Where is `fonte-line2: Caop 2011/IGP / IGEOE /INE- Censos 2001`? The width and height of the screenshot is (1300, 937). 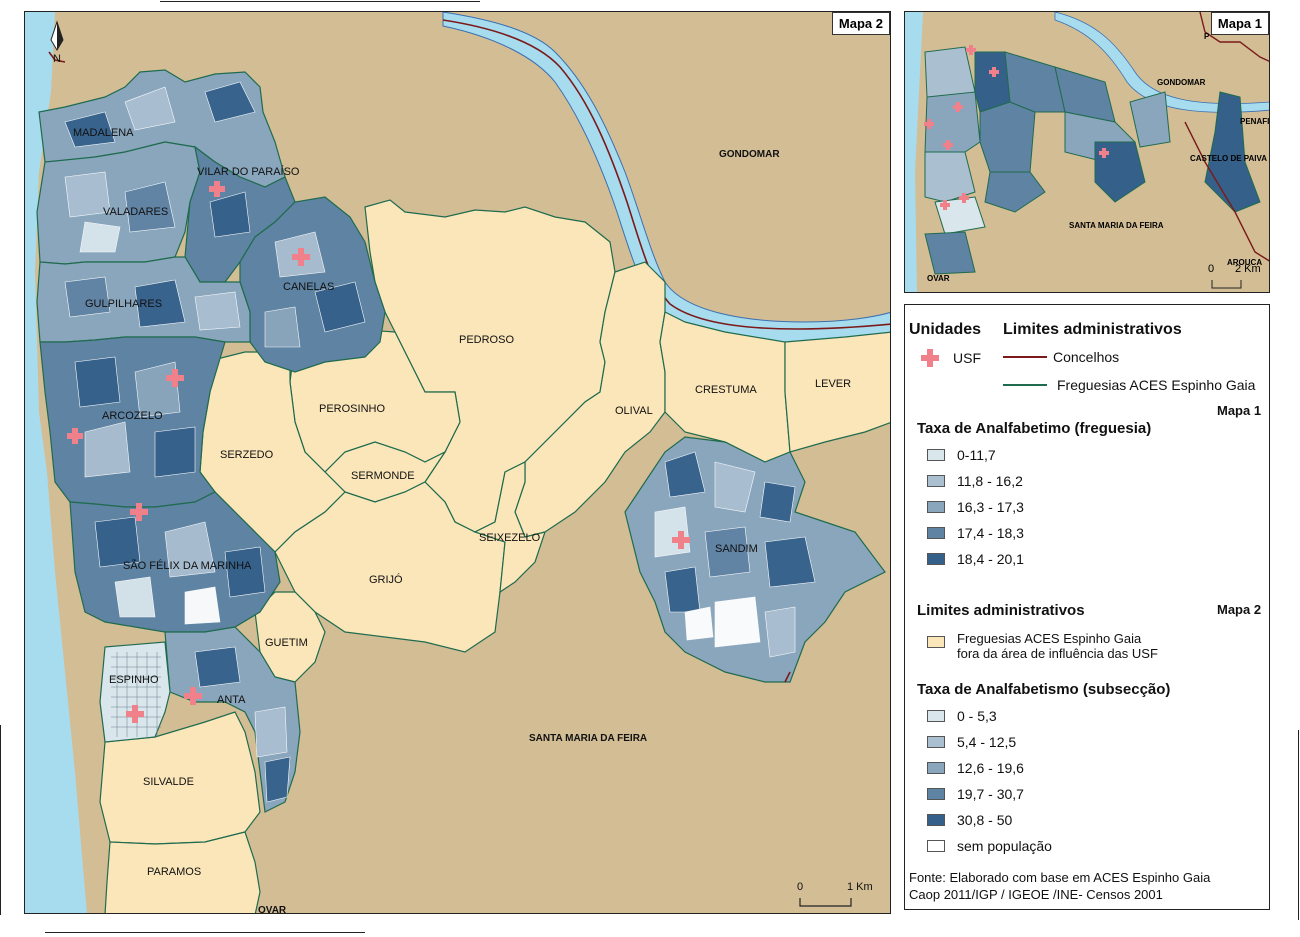 fonte-line2: Caop 2011/IGP / IGEOE /INE- Censos 2001 is located at coordinates (1036, 894).